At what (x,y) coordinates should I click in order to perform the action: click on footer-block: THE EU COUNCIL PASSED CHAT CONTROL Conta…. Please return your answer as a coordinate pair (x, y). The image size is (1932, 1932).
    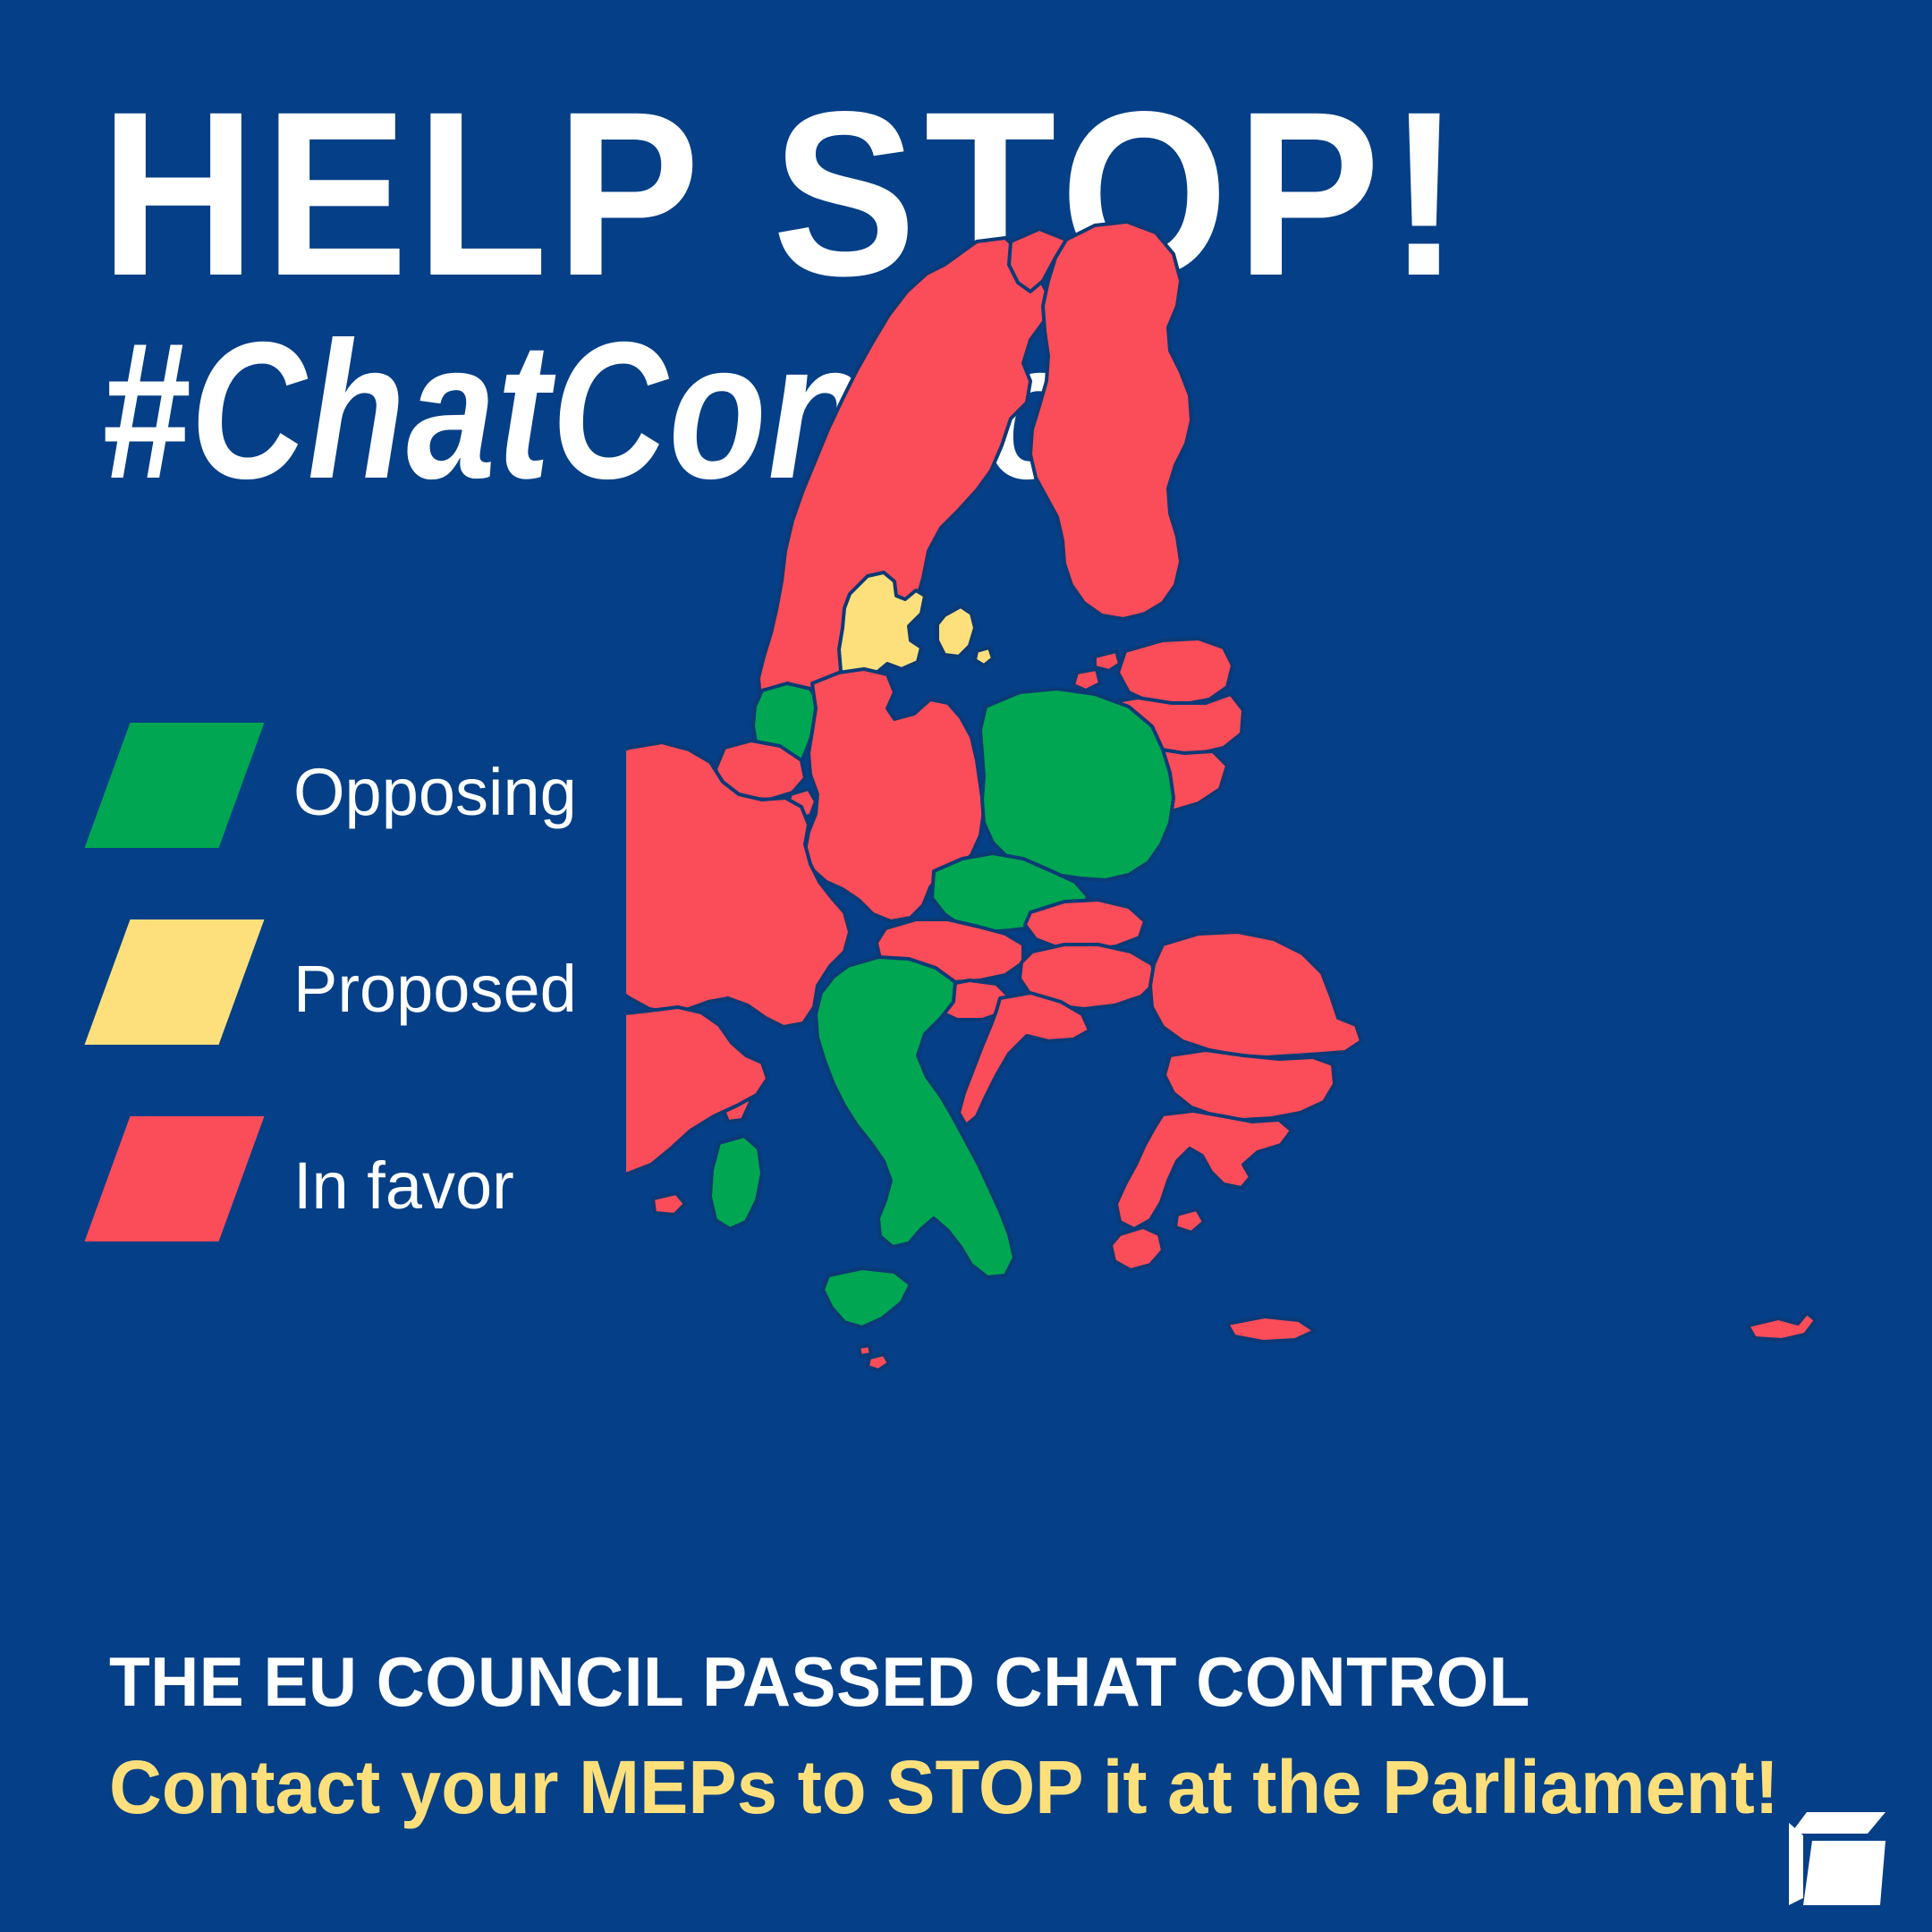
    Looking at the image, I should click on (972, 1735).